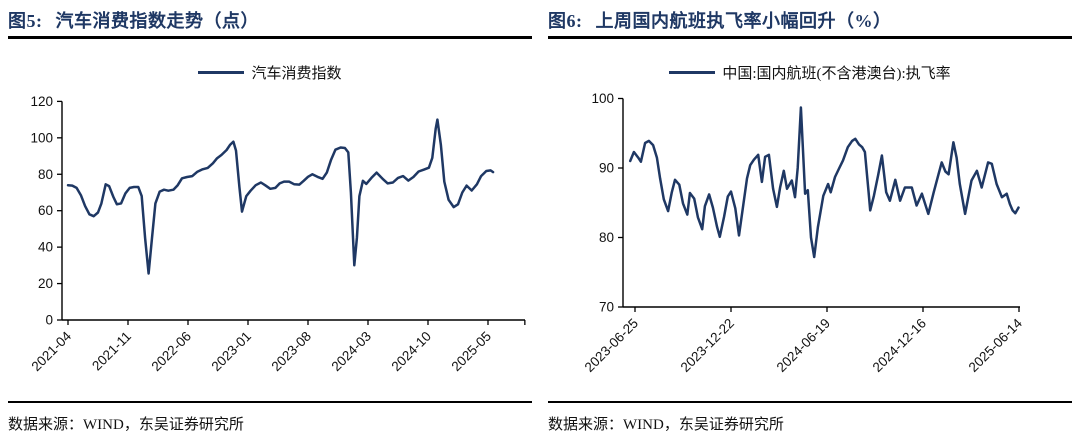 The image size is (1080, 447). What do you see at coordinates (606, 307) in the screenshot?
I see `y-tick-label: 70` at bounding box center [606, 307].